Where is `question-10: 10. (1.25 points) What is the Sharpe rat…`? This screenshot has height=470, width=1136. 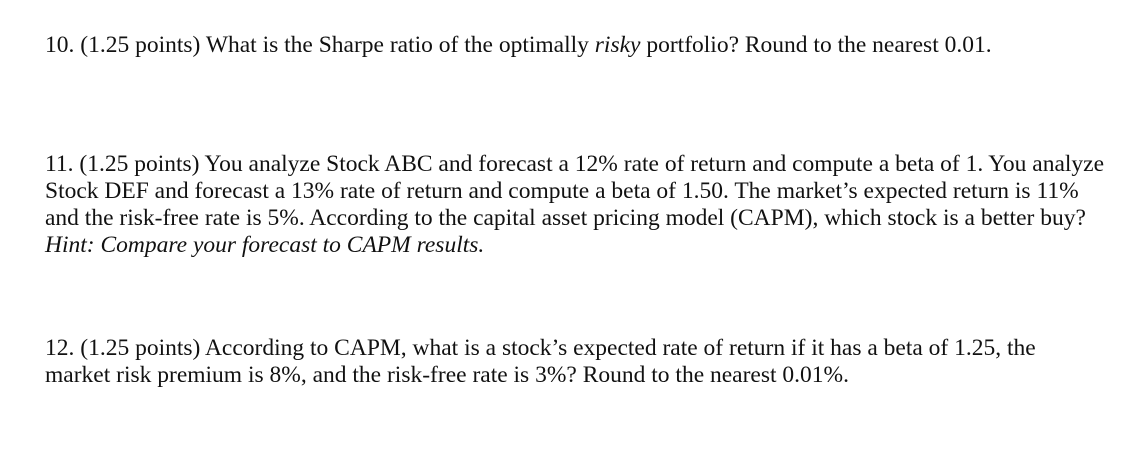
question-10: 10. (1.25 points) What is the Sharpe rat… is located at coordinates (575, 45).